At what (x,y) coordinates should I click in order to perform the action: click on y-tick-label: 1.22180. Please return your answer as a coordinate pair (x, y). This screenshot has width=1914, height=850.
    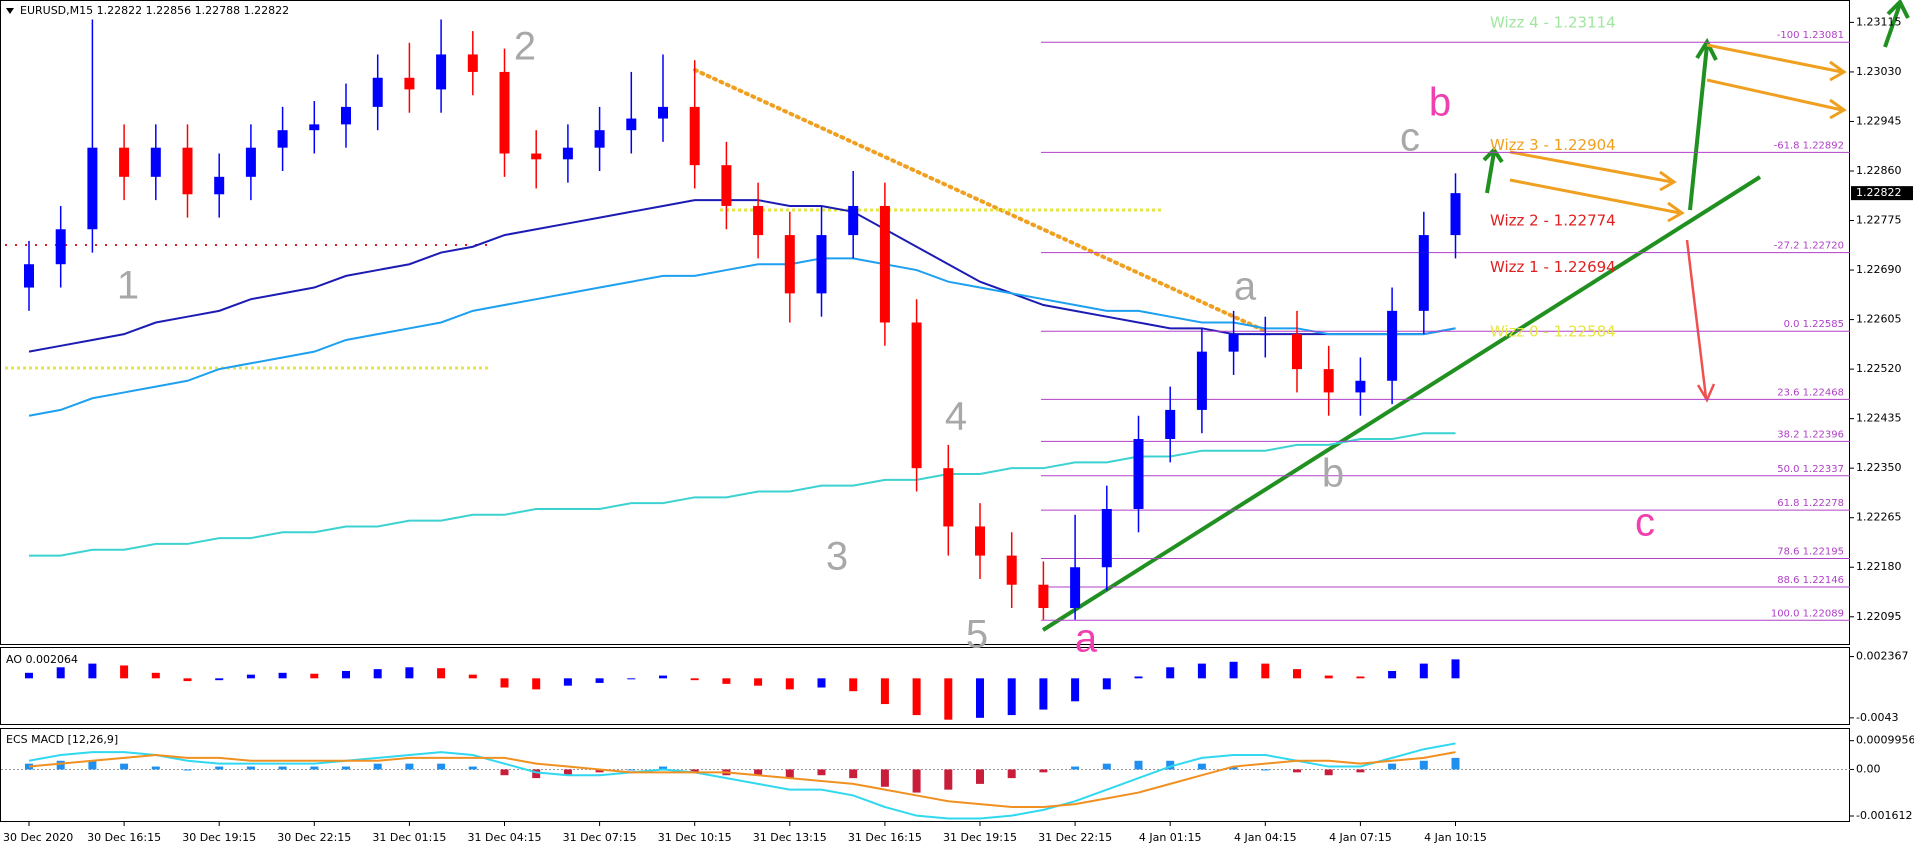
    Looking at the image, I should click on (1879, 566).